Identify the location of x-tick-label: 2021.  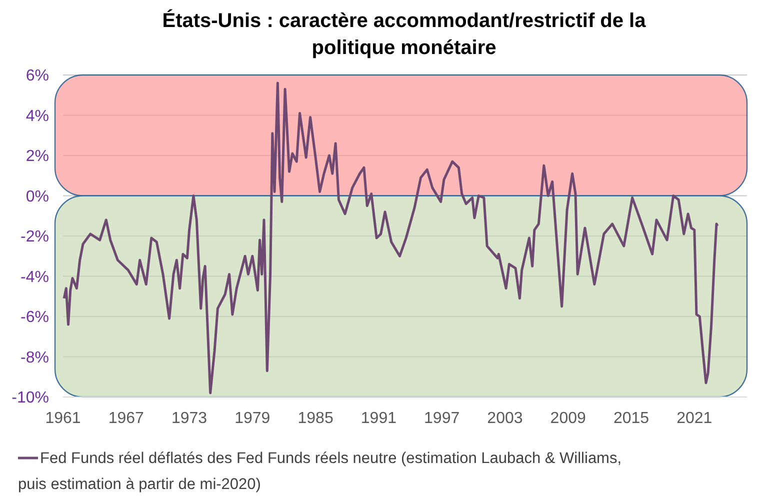
(694, 418).